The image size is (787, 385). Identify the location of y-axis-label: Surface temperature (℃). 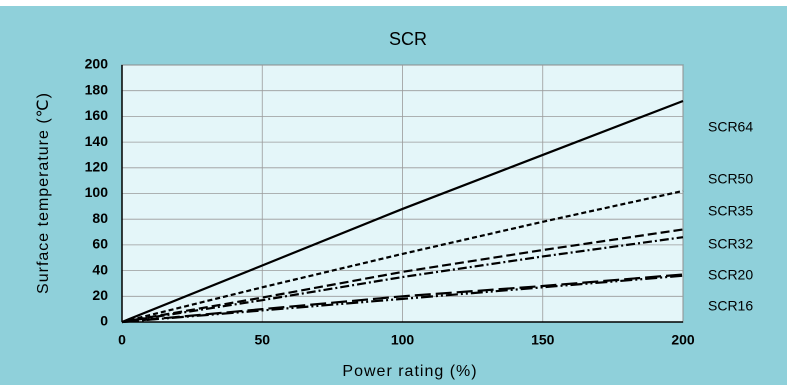
(43, 193).